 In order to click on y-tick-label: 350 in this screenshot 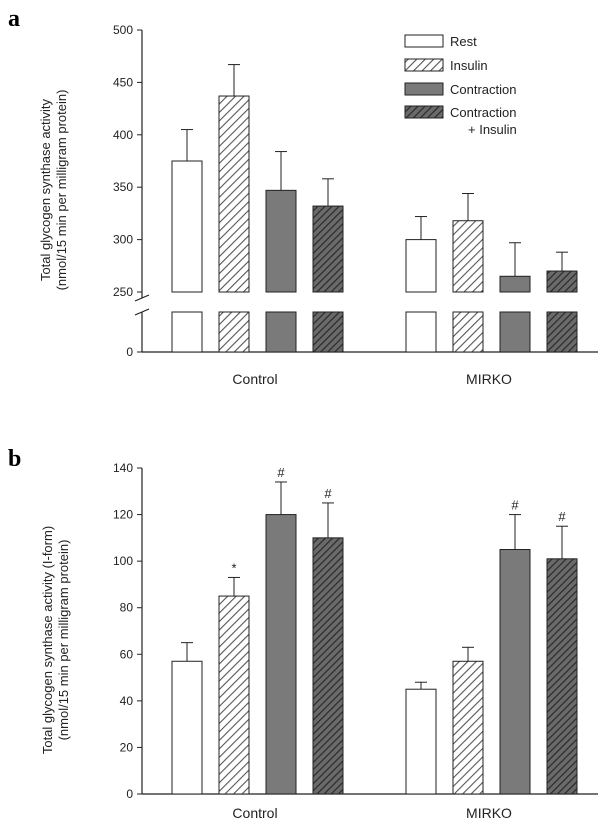, I will do `click(123, 187)`.